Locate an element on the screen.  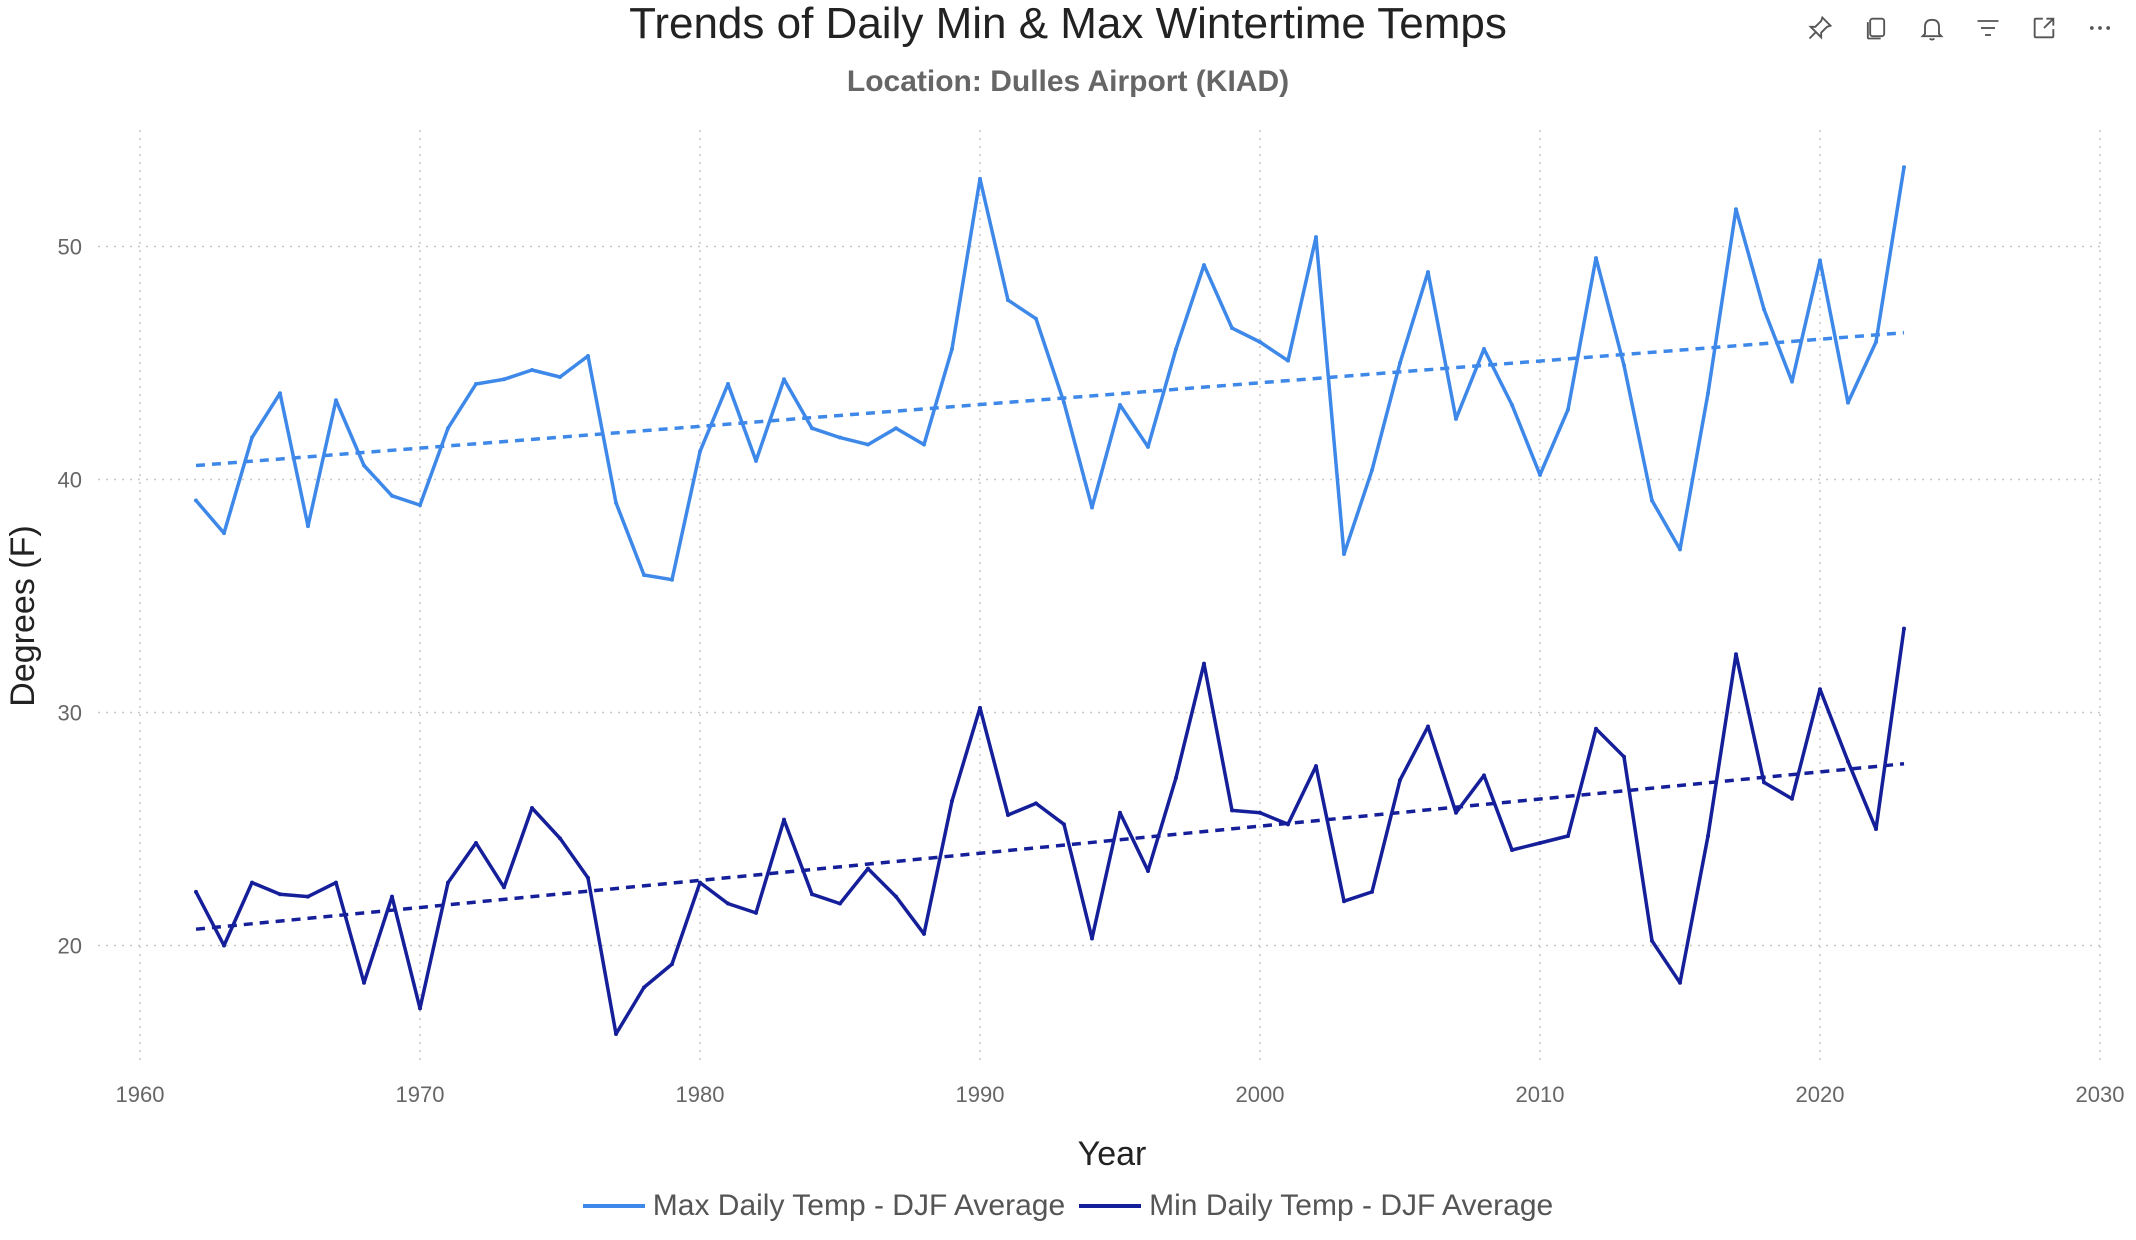
pin-button is located at coordinates (1820, 28).